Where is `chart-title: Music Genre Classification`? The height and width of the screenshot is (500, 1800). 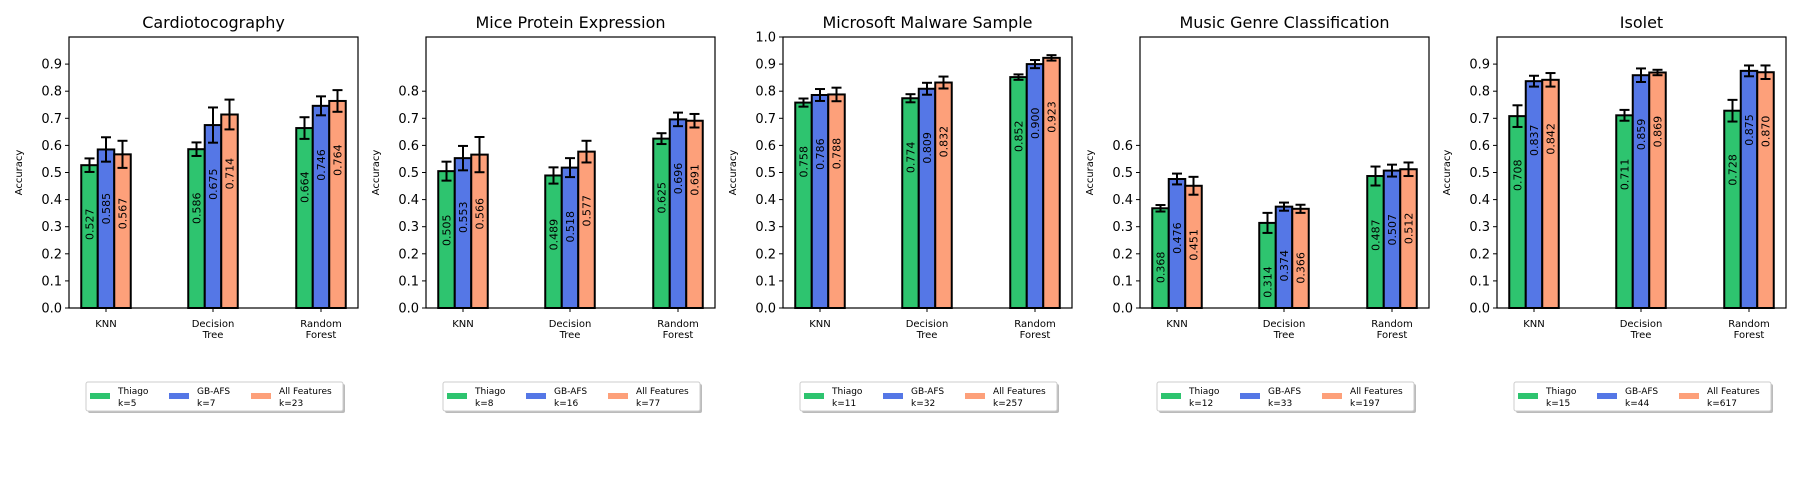 chart-title: Music Genre Classification is located at coordinates (1284, 22).